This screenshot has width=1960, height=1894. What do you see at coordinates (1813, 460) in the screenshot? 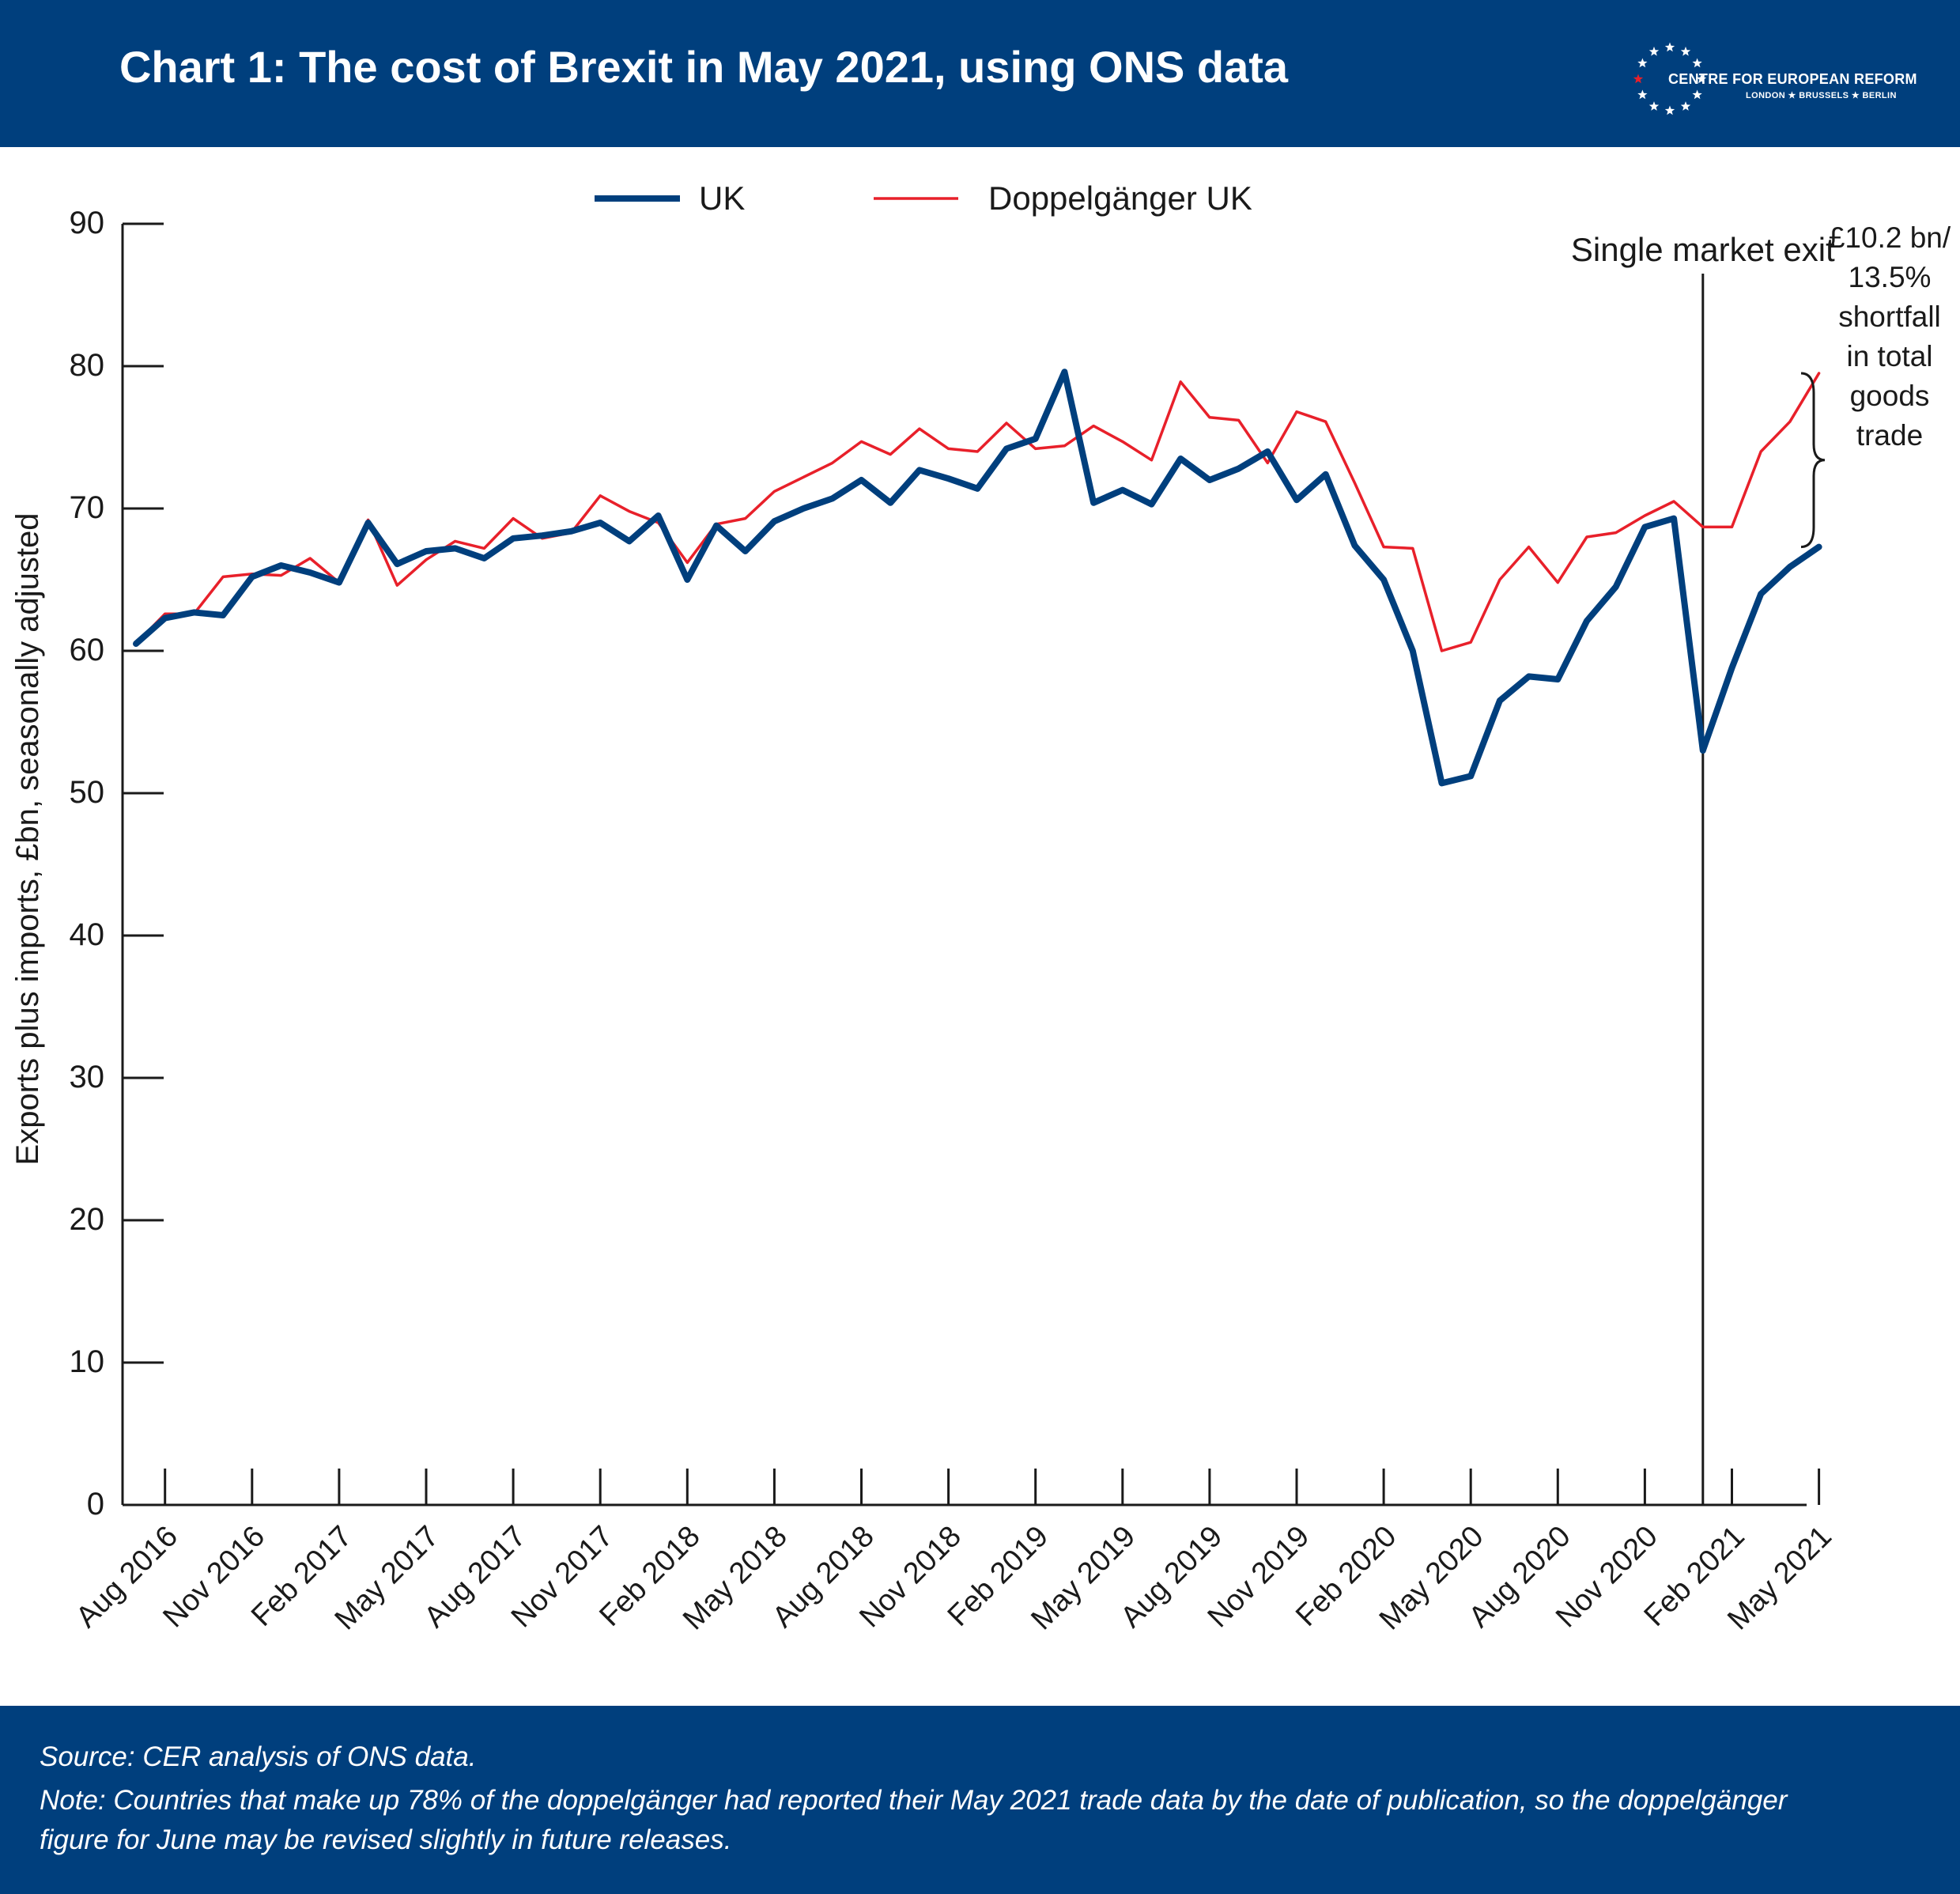
I see `curly-brace` at bounding box center [1813, 460].